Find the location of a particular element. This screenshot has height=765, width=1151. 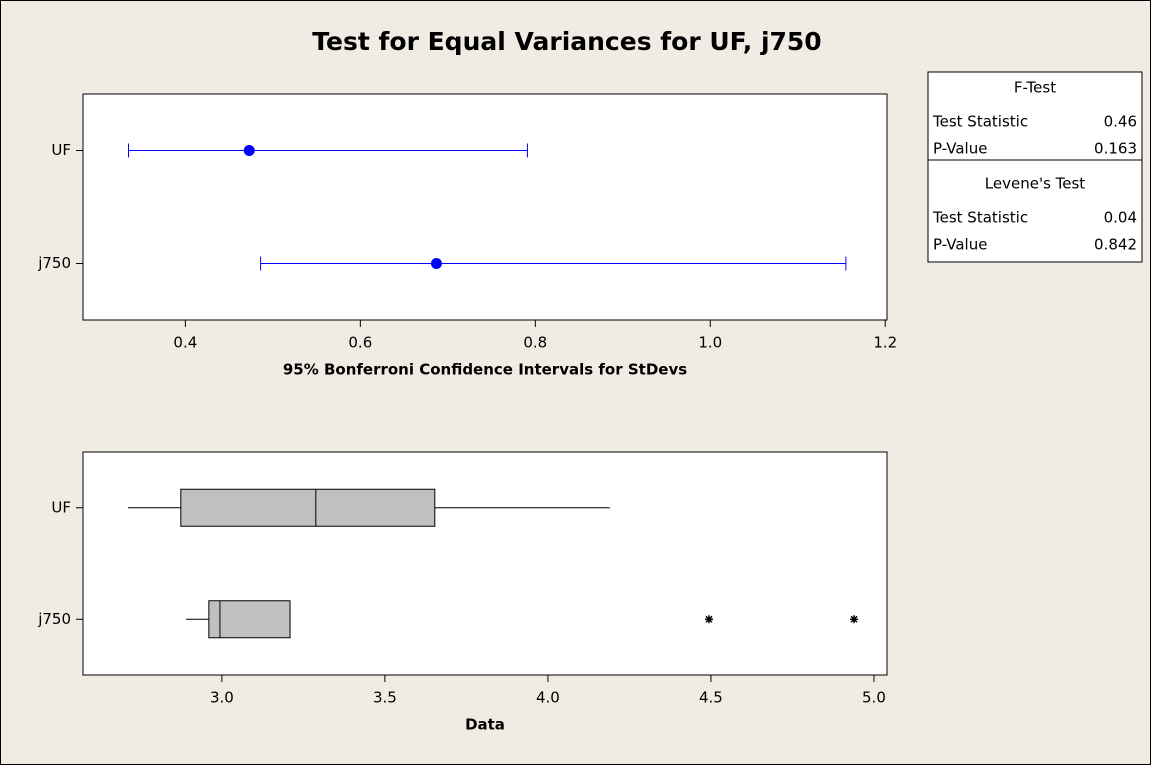

row-value: 0.163 is located at coordinates (1115, 149).